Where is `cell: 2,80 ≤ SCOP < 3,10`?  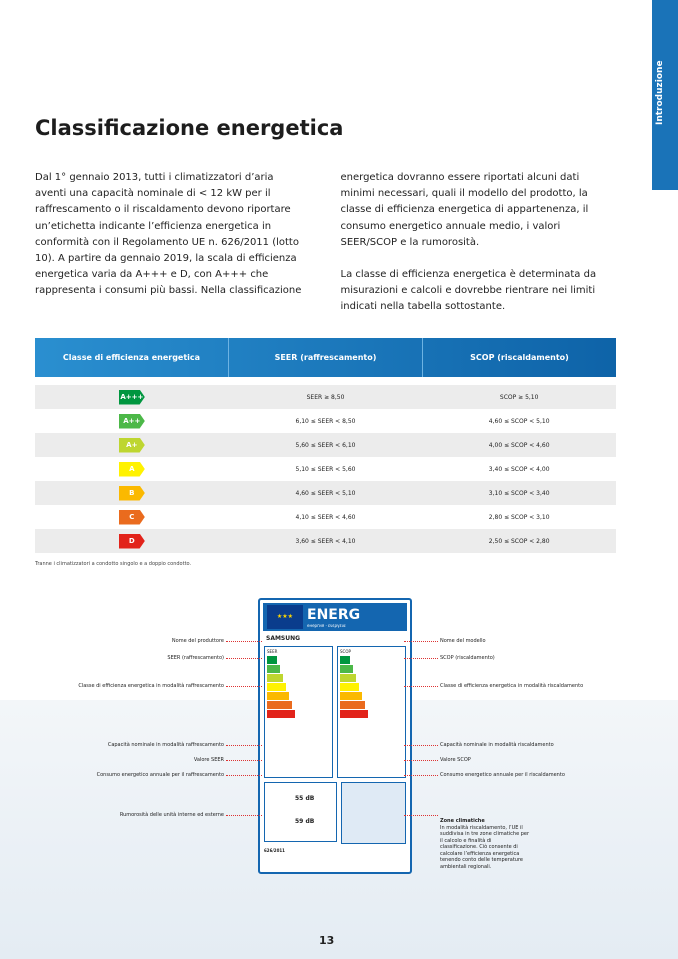 cell: 2,80 ≤ SCOP < 3,10 is located at coordinates (519, 517).